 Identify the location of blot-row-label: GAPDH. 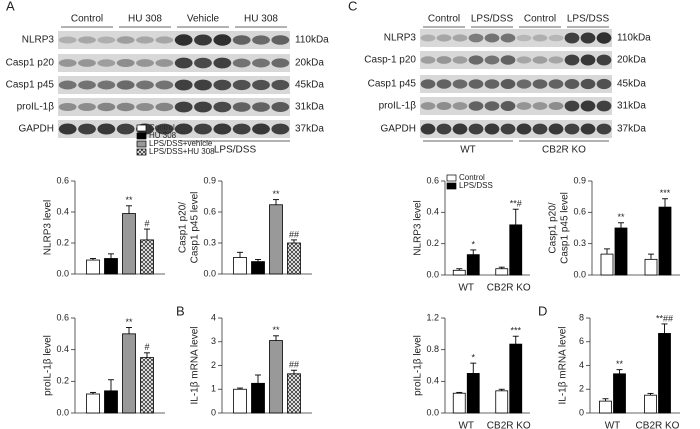
(398, 129).